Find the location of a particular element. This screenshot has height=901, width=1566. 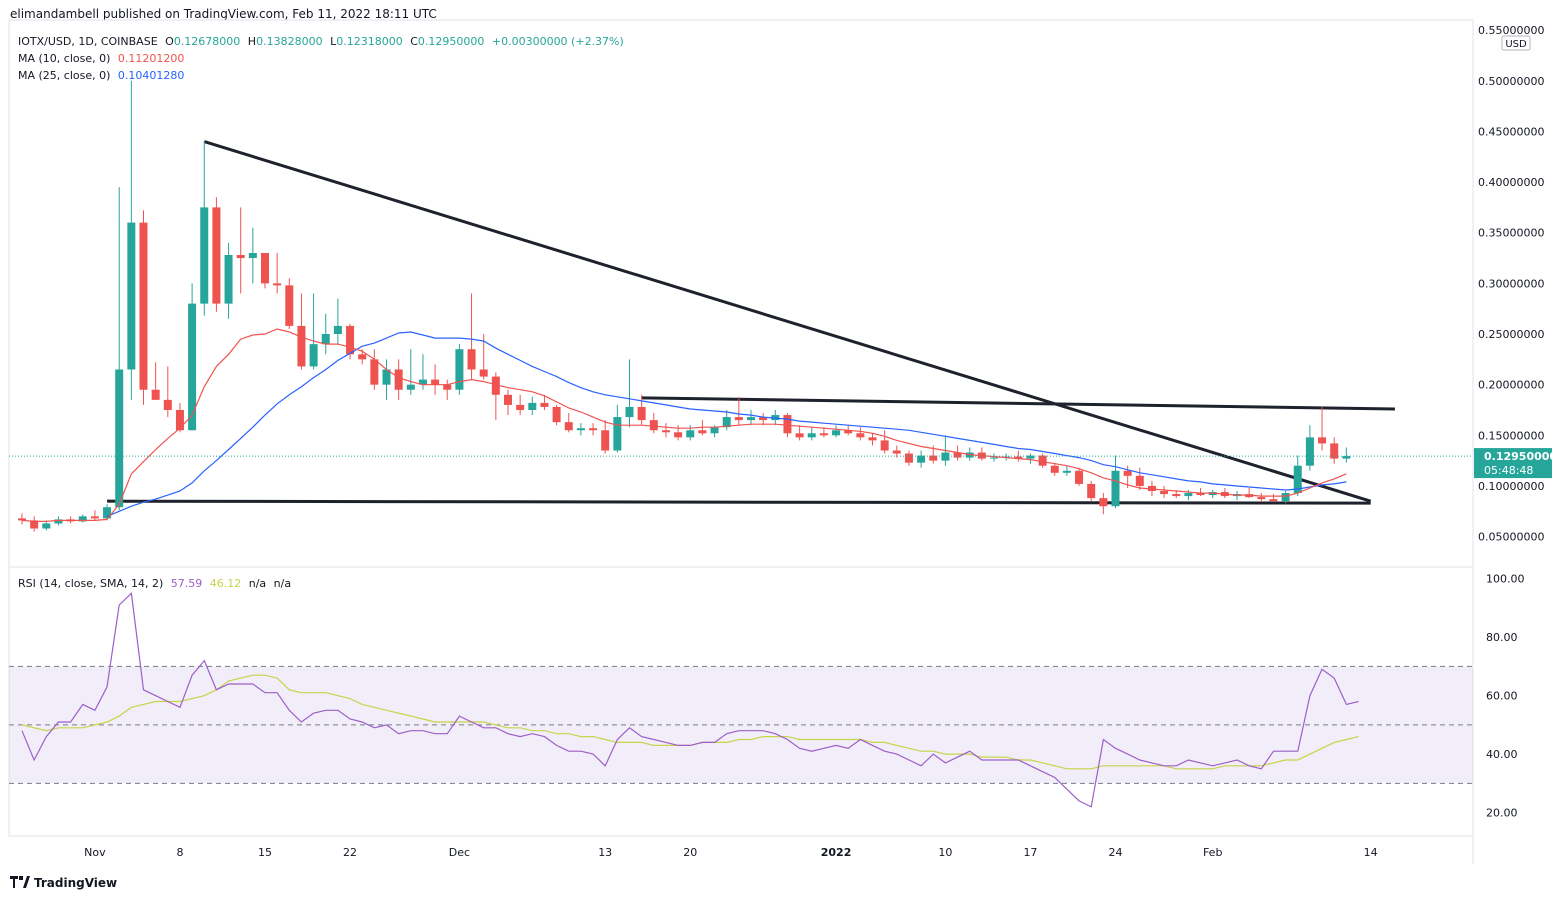

time-tick-label: 13 is located at coordinates (605, 852).